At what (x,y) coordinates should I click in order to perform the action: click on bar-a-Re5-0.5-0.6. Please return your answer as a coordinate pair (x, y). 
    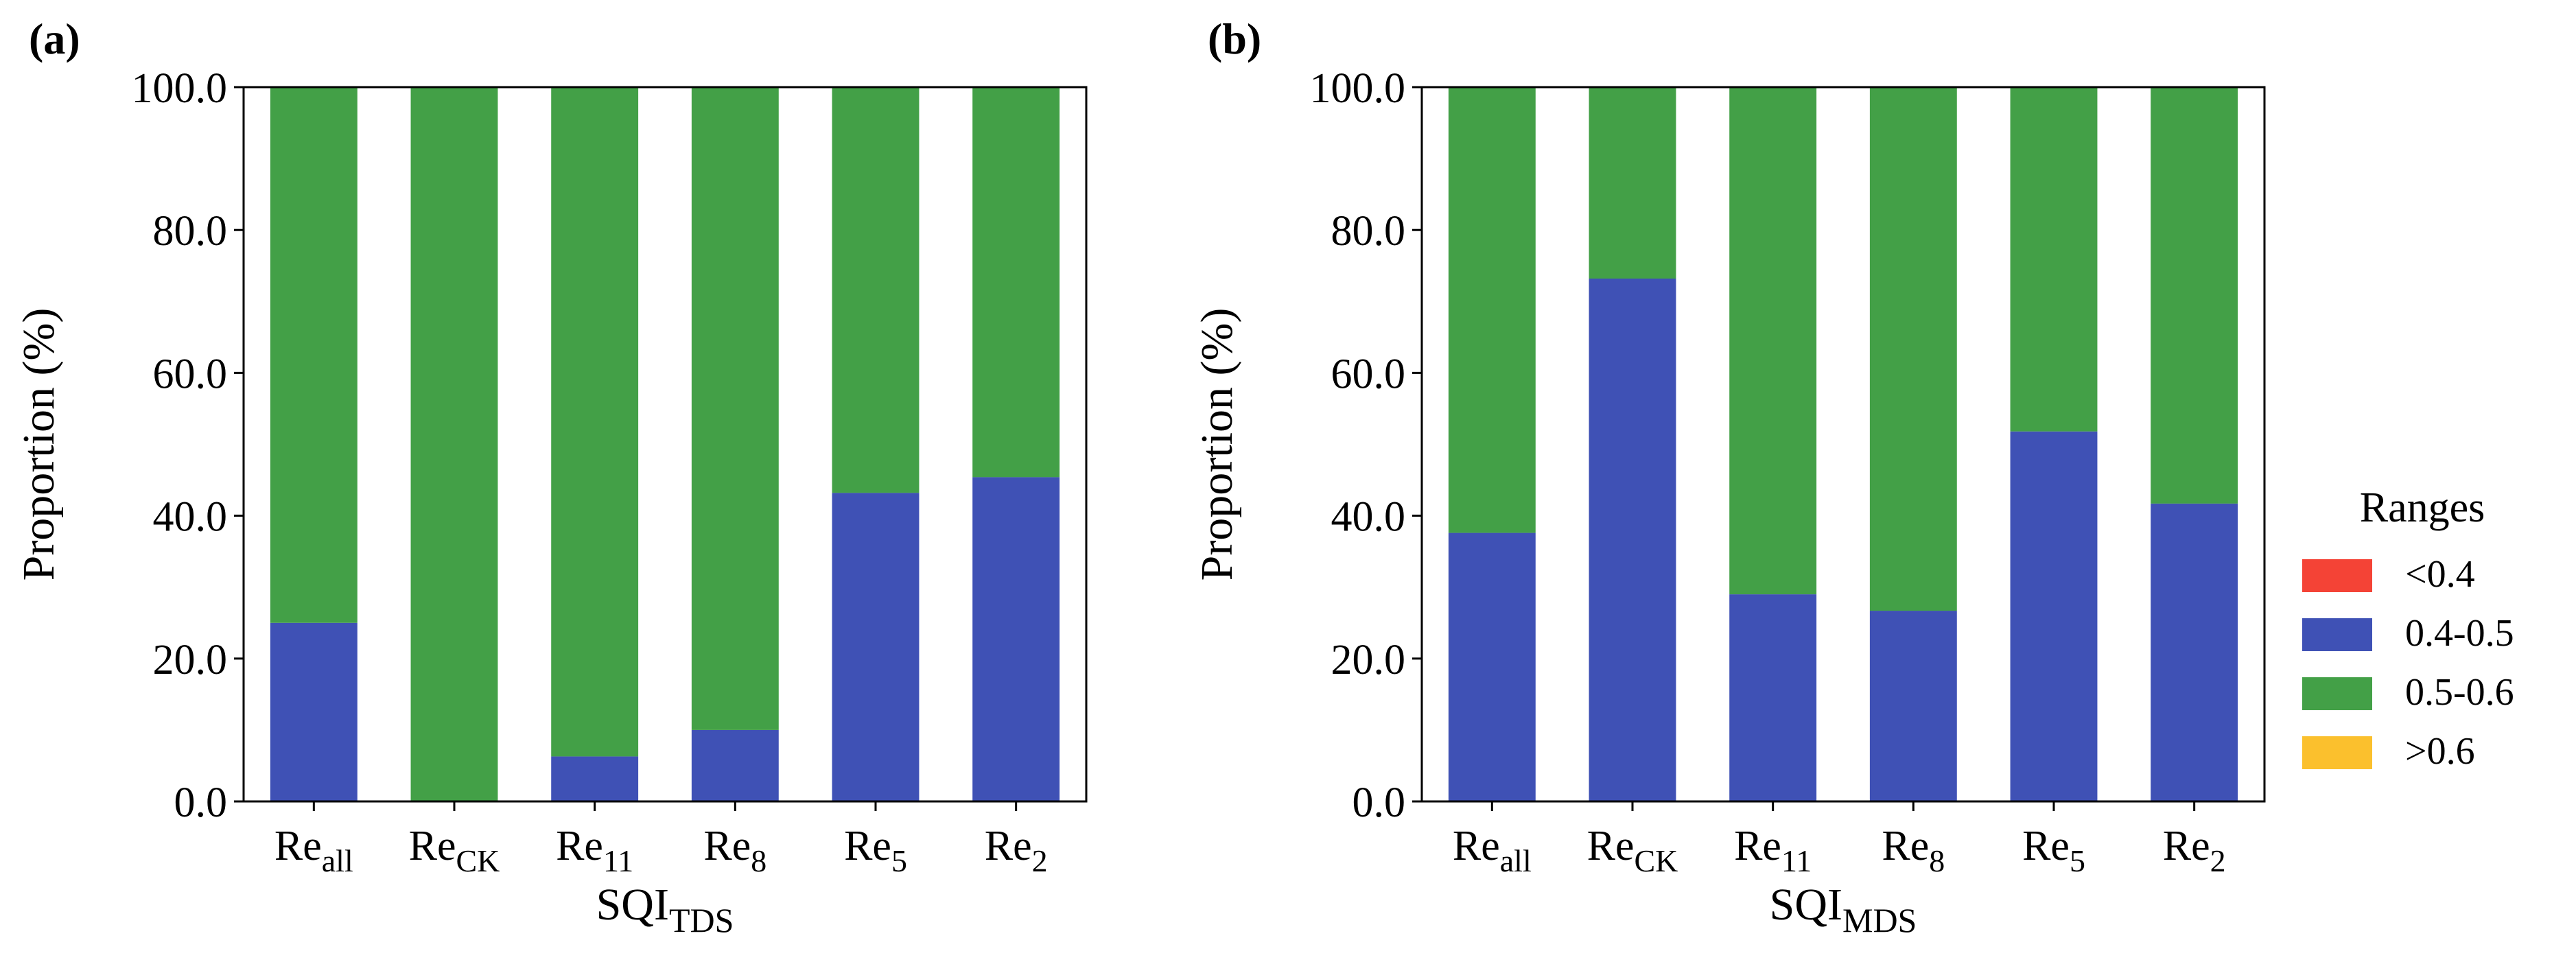
    Looking at the image, I should click on (876, 290).